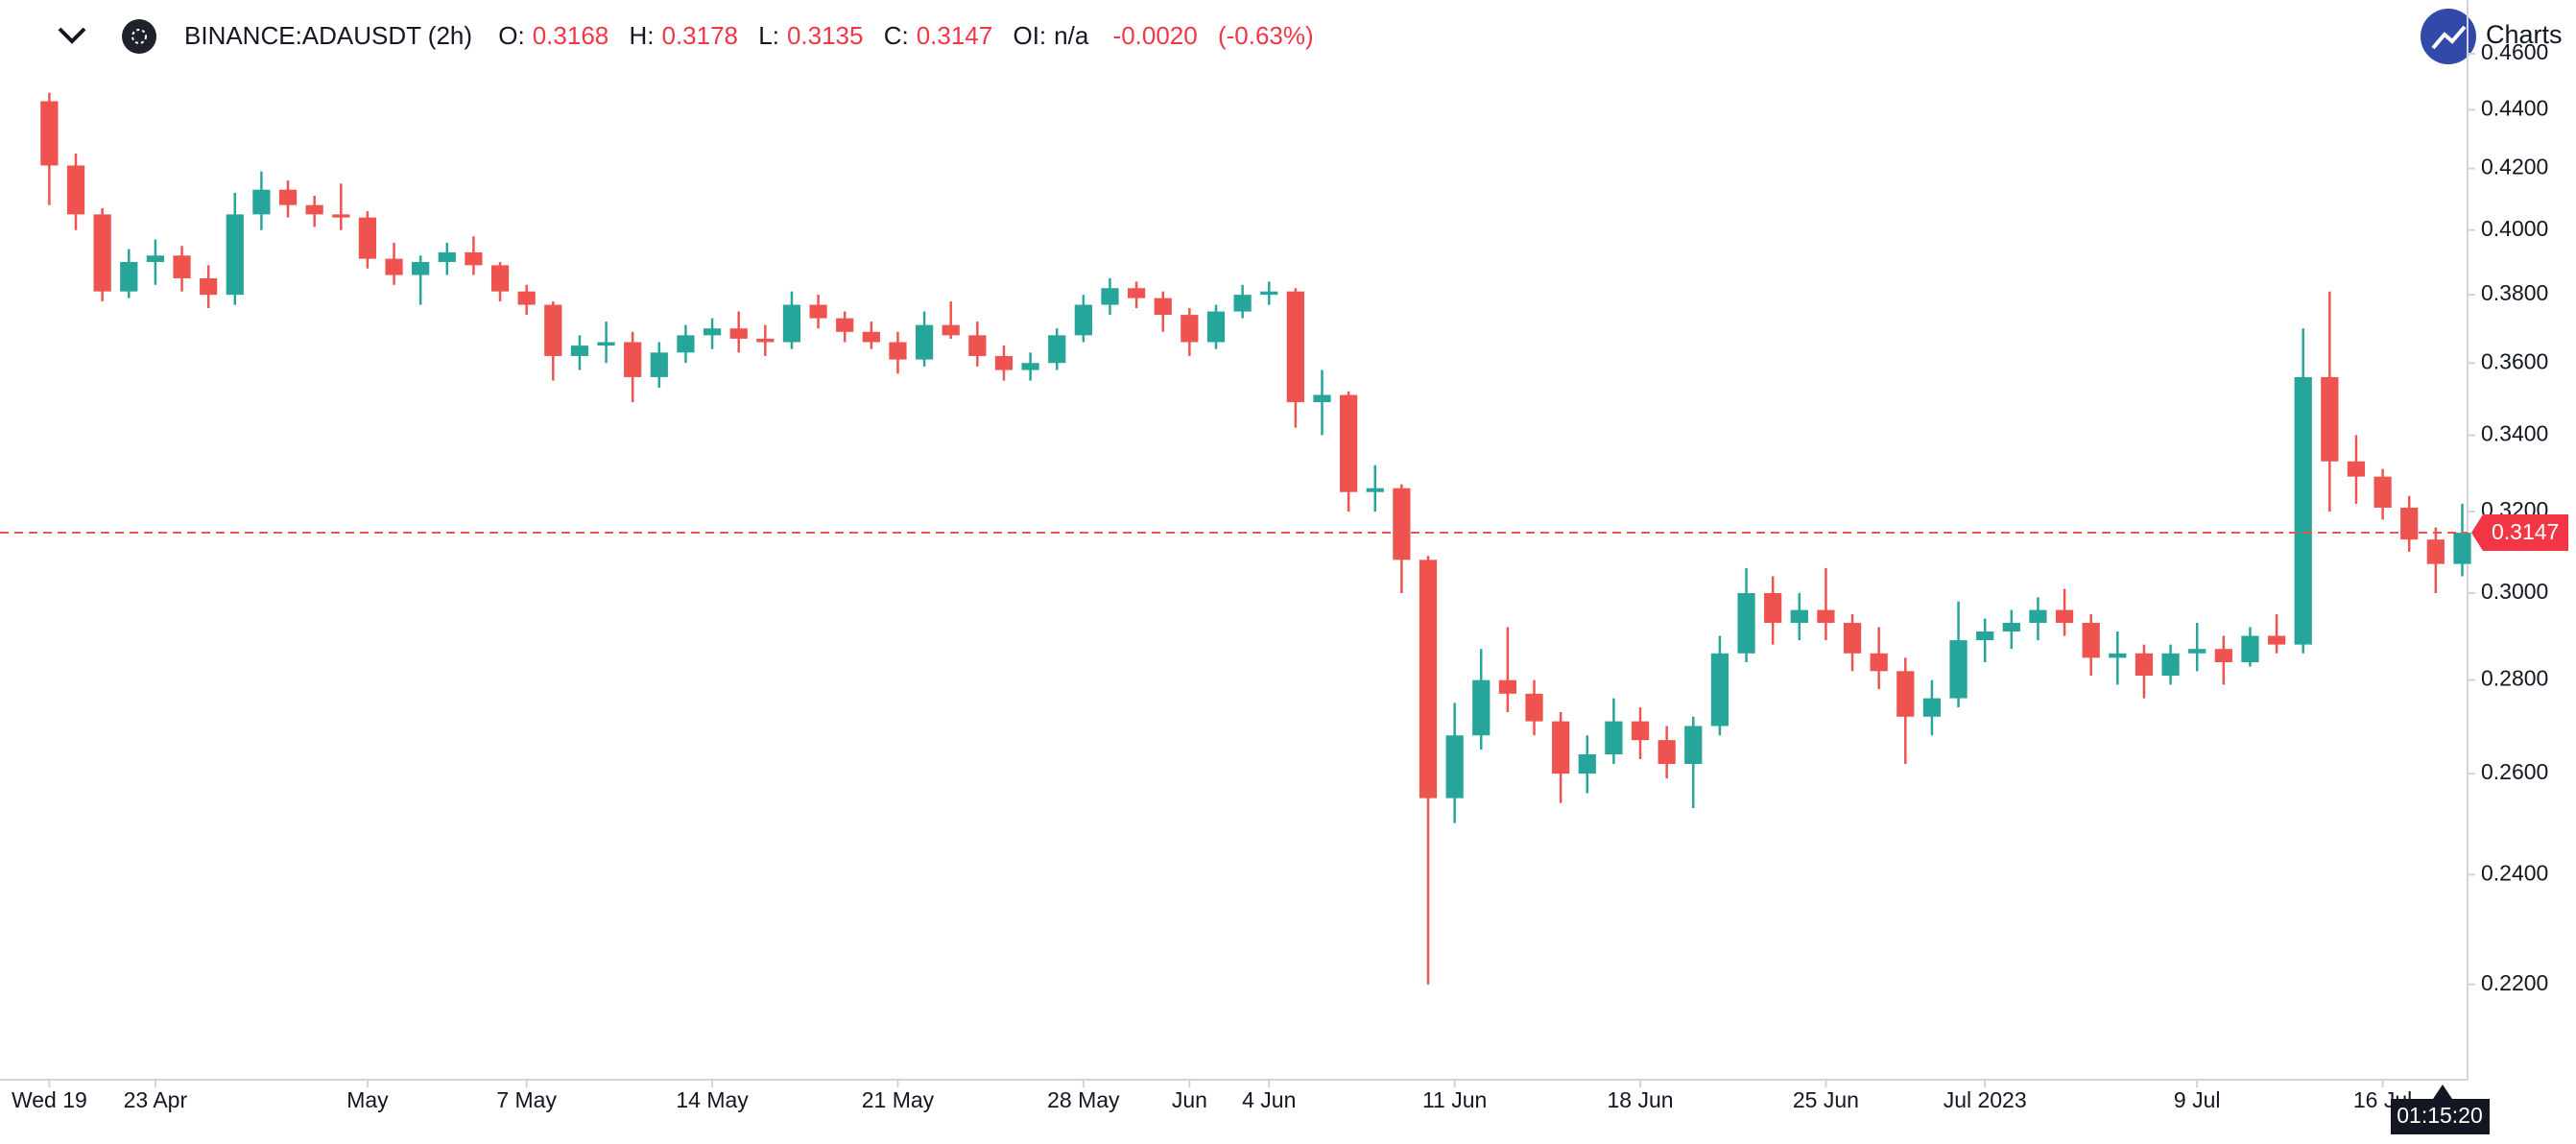  Describe the element at coordinates (2514, 678) in the screenshot. I see `y-tick-label: 0.2800` at that location.